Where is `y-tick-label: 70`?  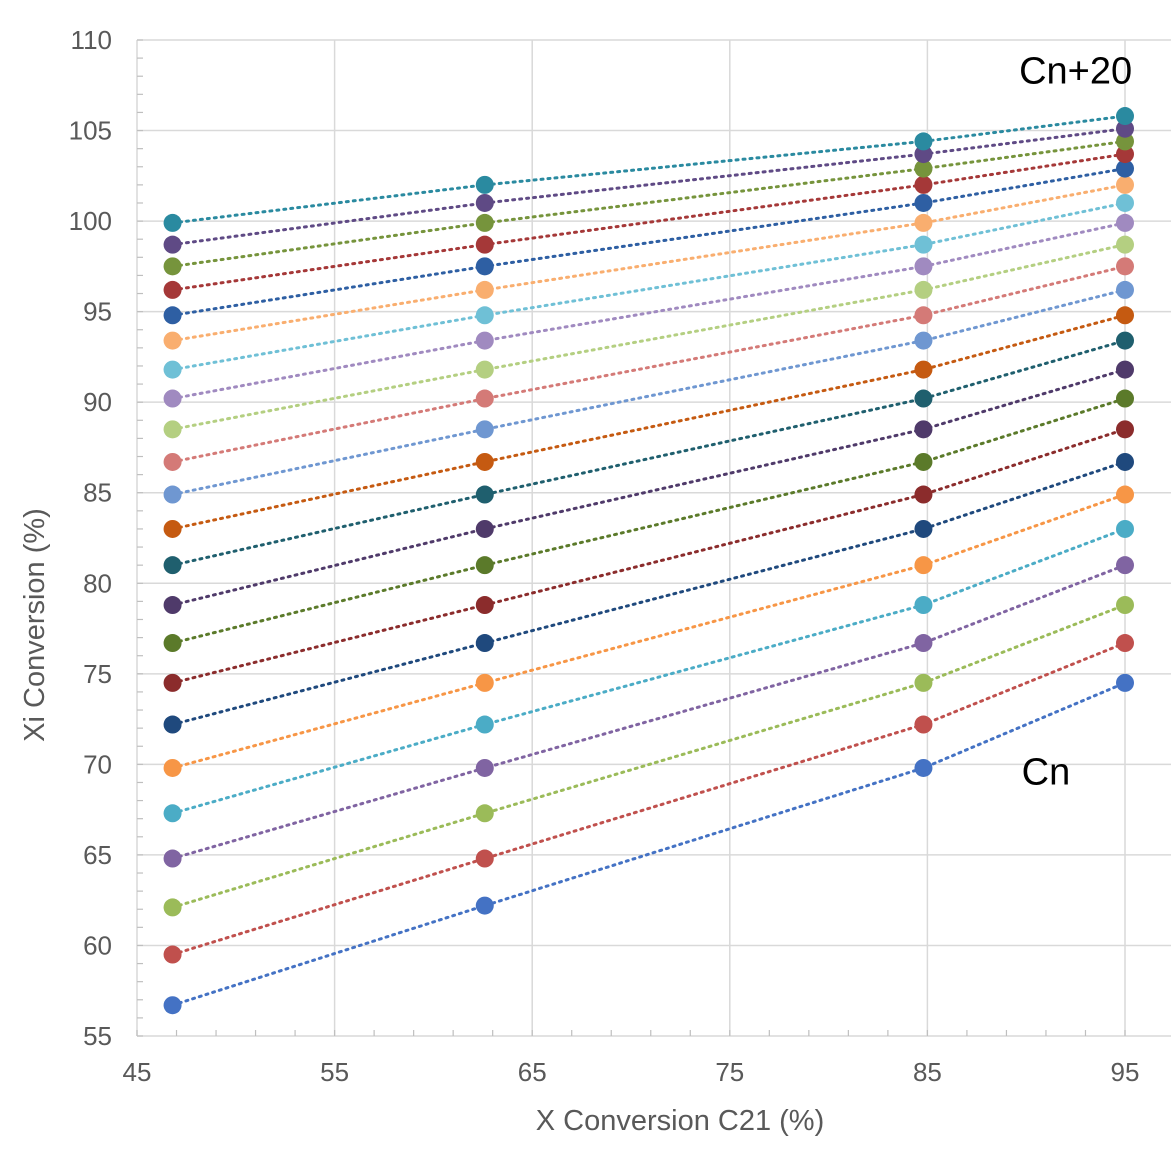 y-tick-label: 70 is located at coordinates (97, 764).